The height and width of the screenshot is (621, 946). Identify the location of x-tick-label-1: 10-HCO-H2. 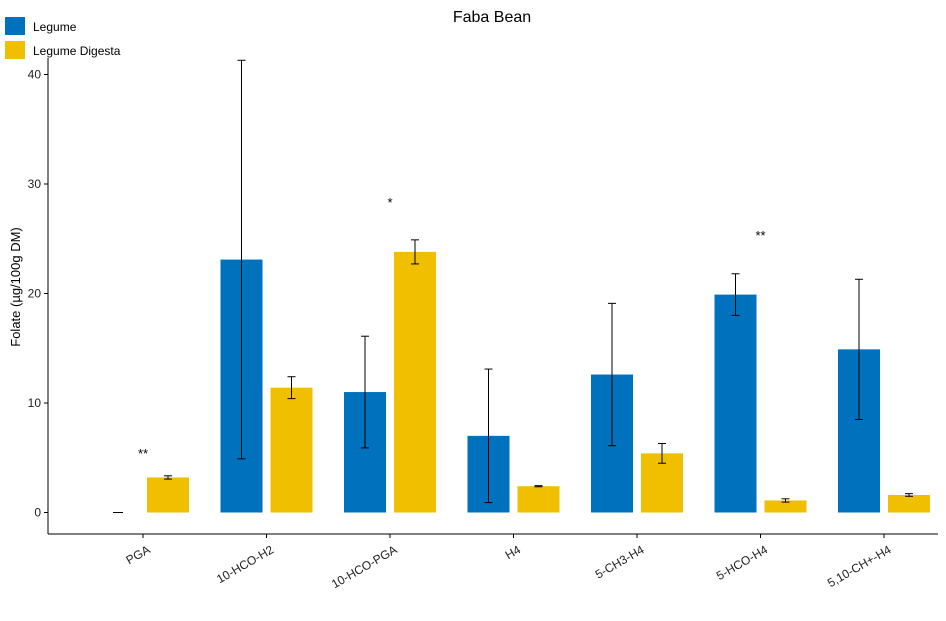
(245, 564).